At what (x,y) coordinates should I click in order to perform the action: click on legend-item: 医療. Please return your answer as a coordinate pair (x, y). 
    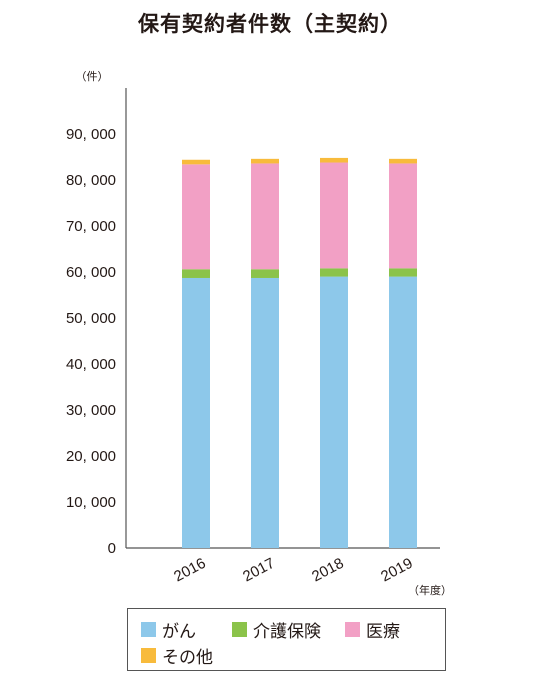
    Looking at the image, I should click on (372, 629).